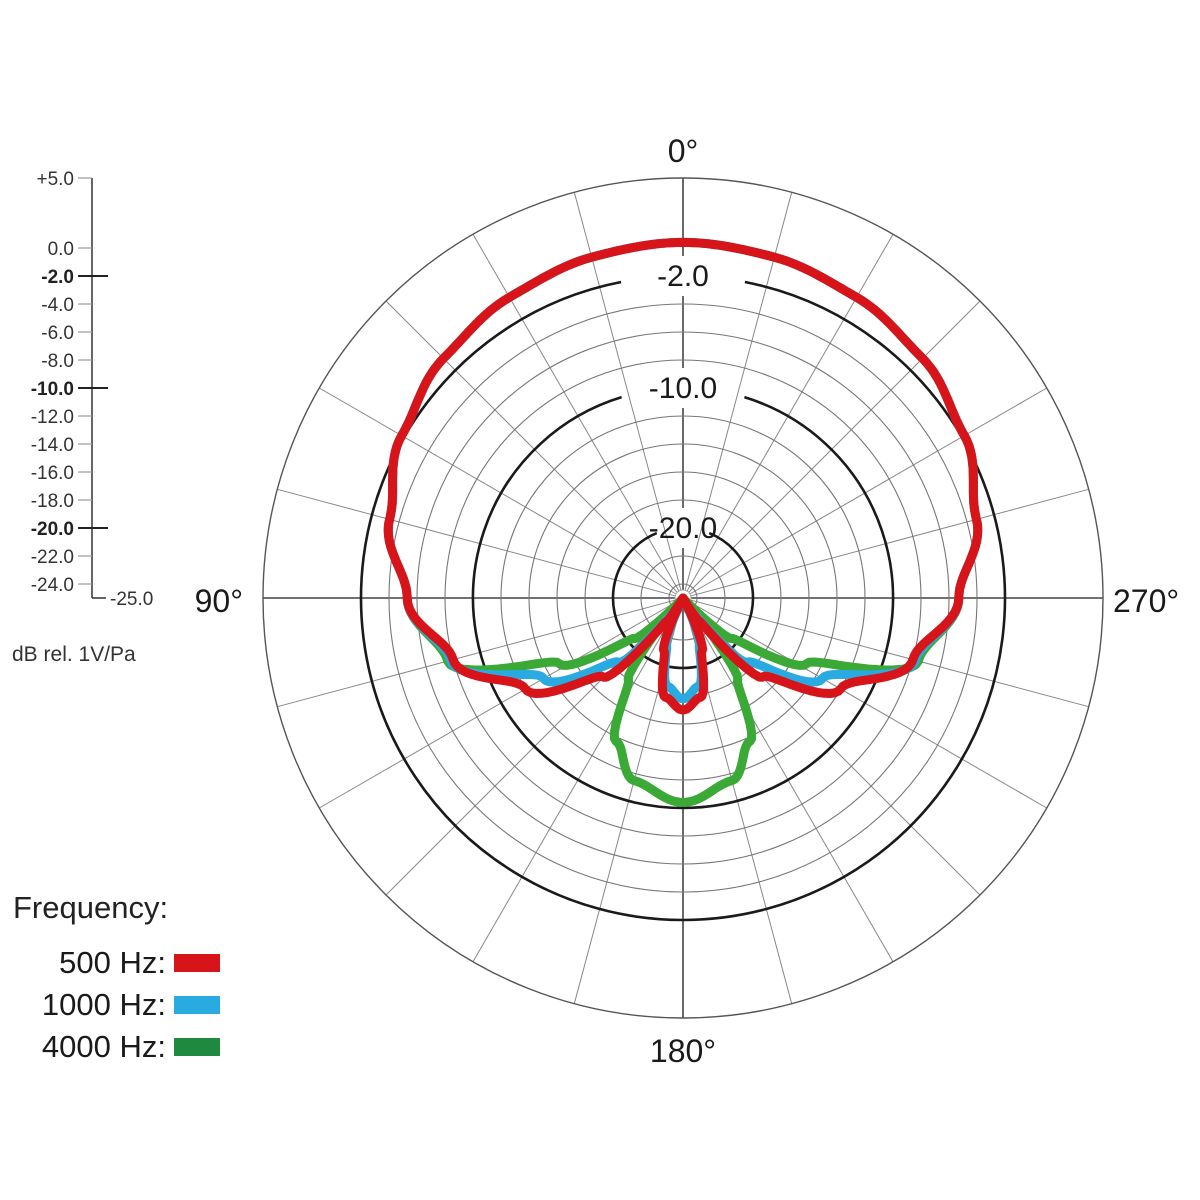 The image size is (1200, 1200). What do you see at coordinates (74, 654) in the screenshot?
I see `unit-label: dB rel. 1V/Pa` at bounding box center [74, 654].